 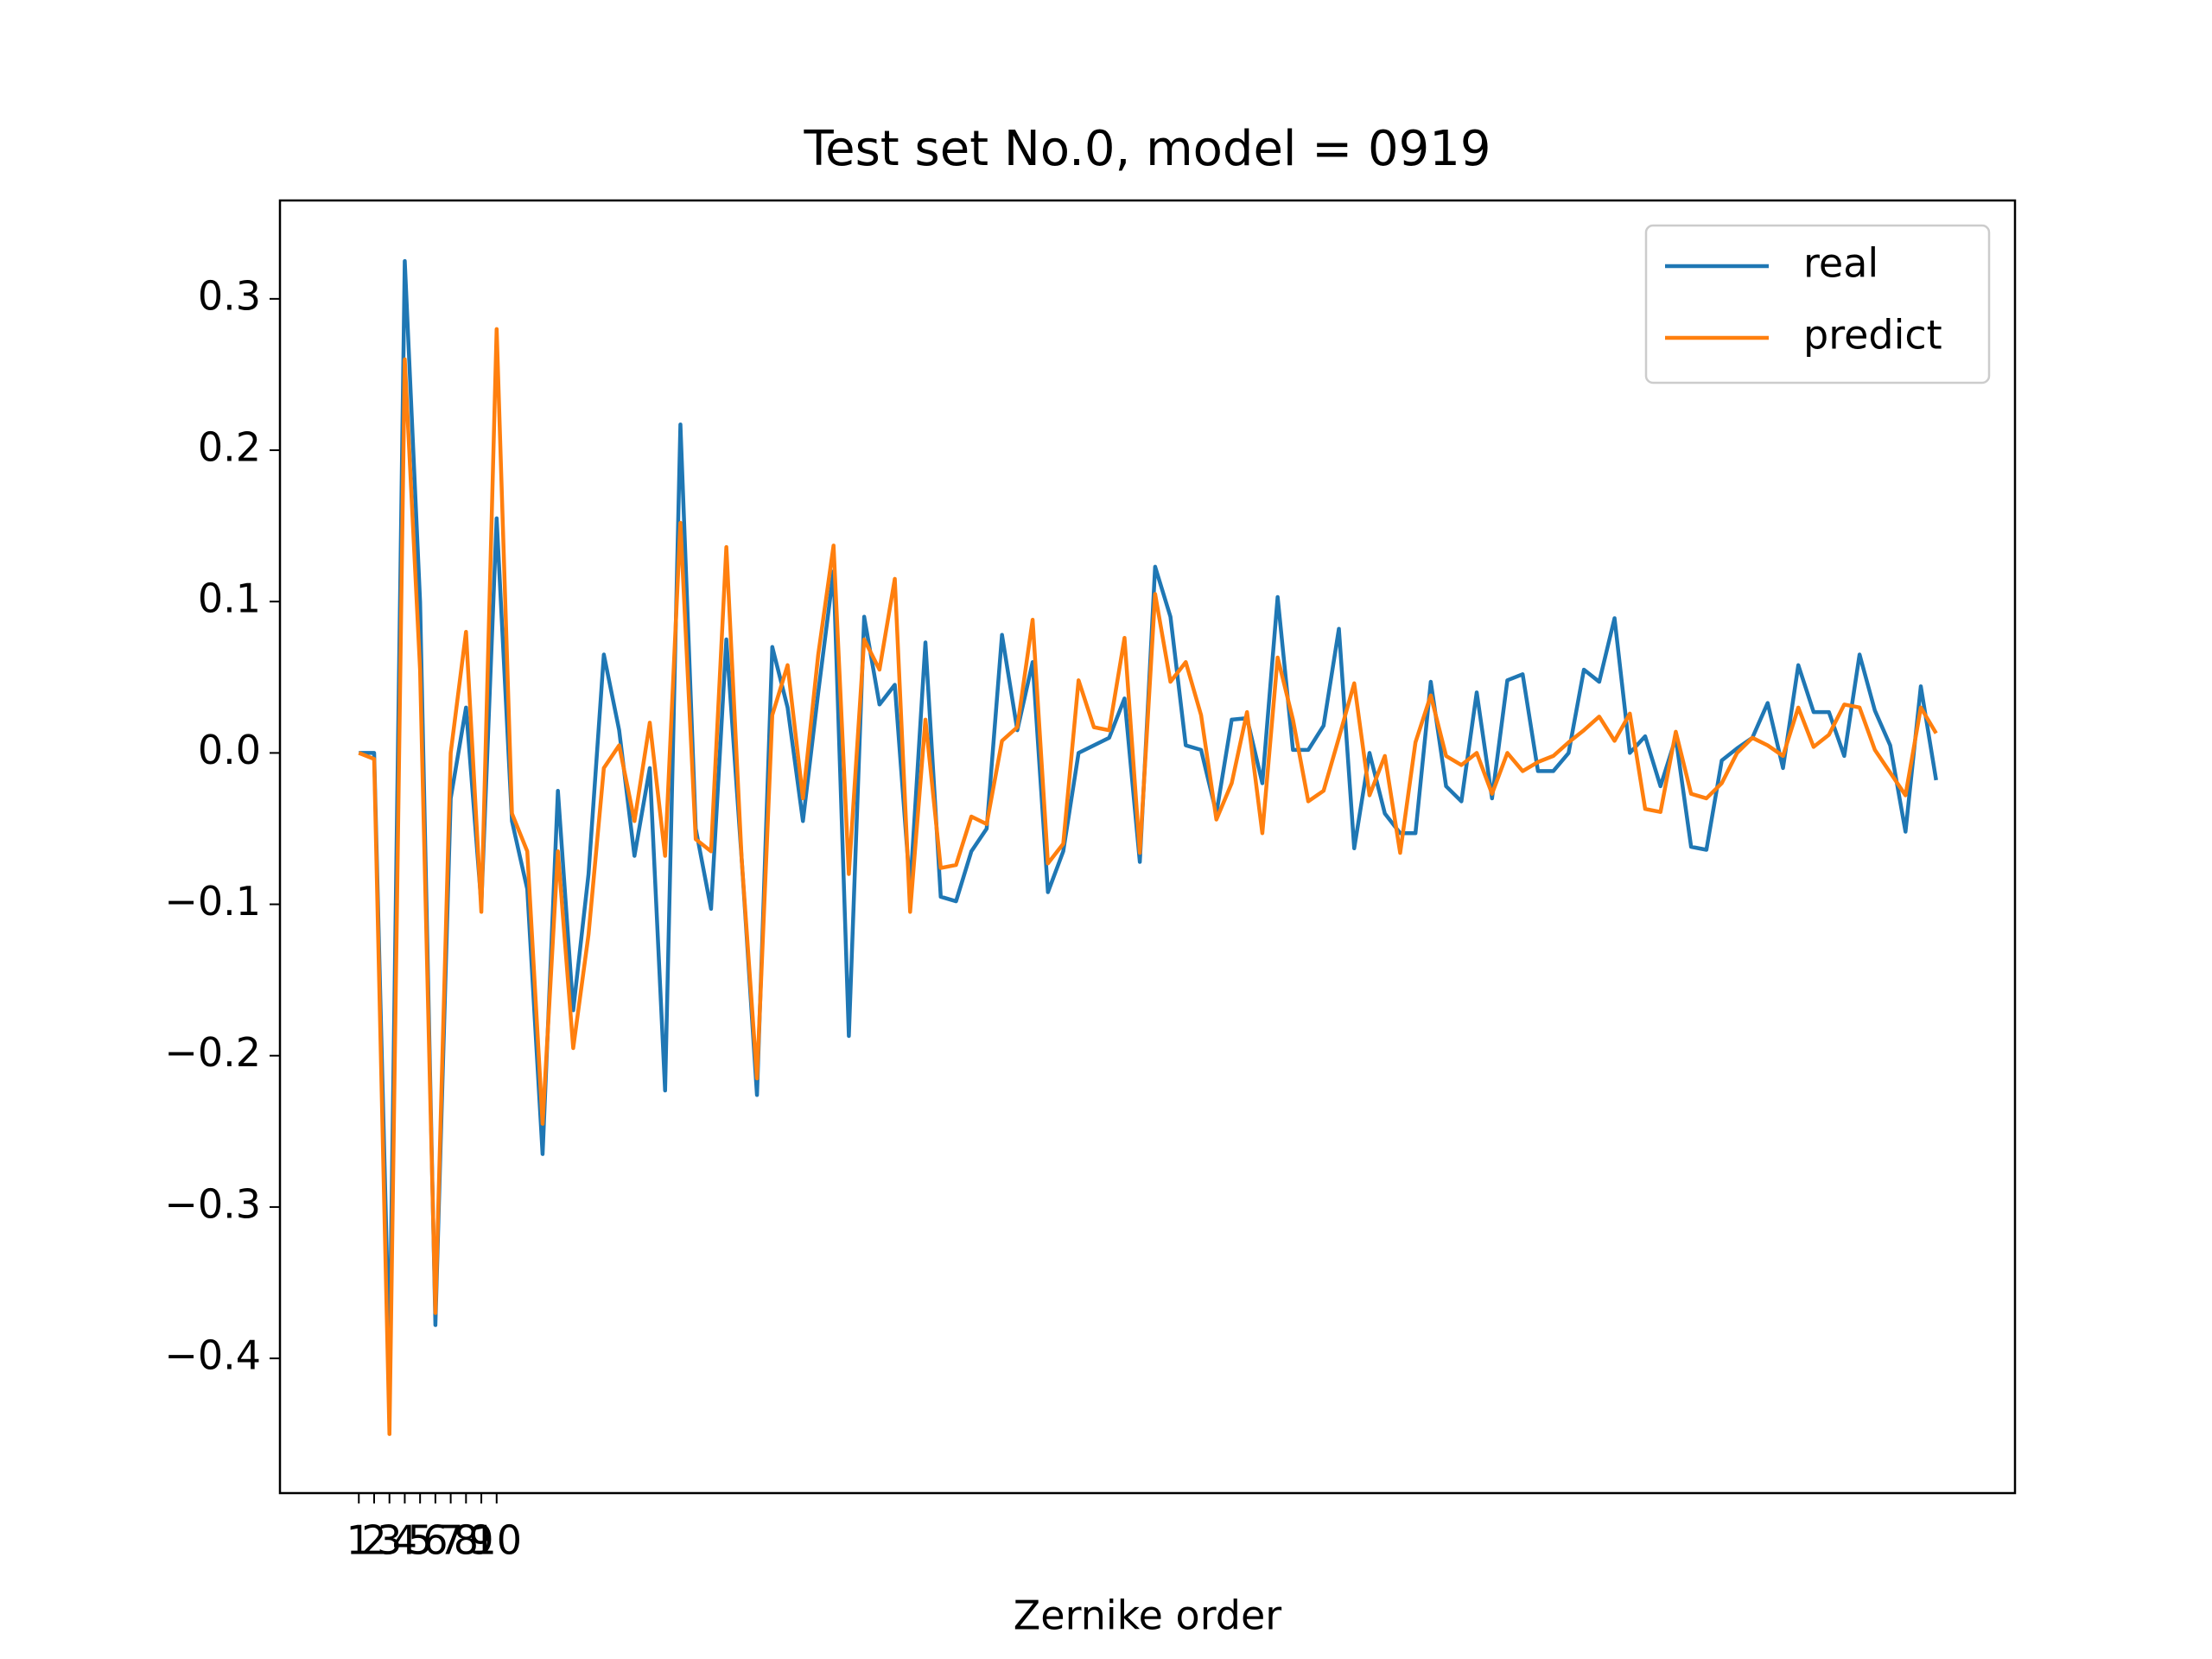 I want to click on y-tick-label: −0.4, so click(x=212, y=1355).